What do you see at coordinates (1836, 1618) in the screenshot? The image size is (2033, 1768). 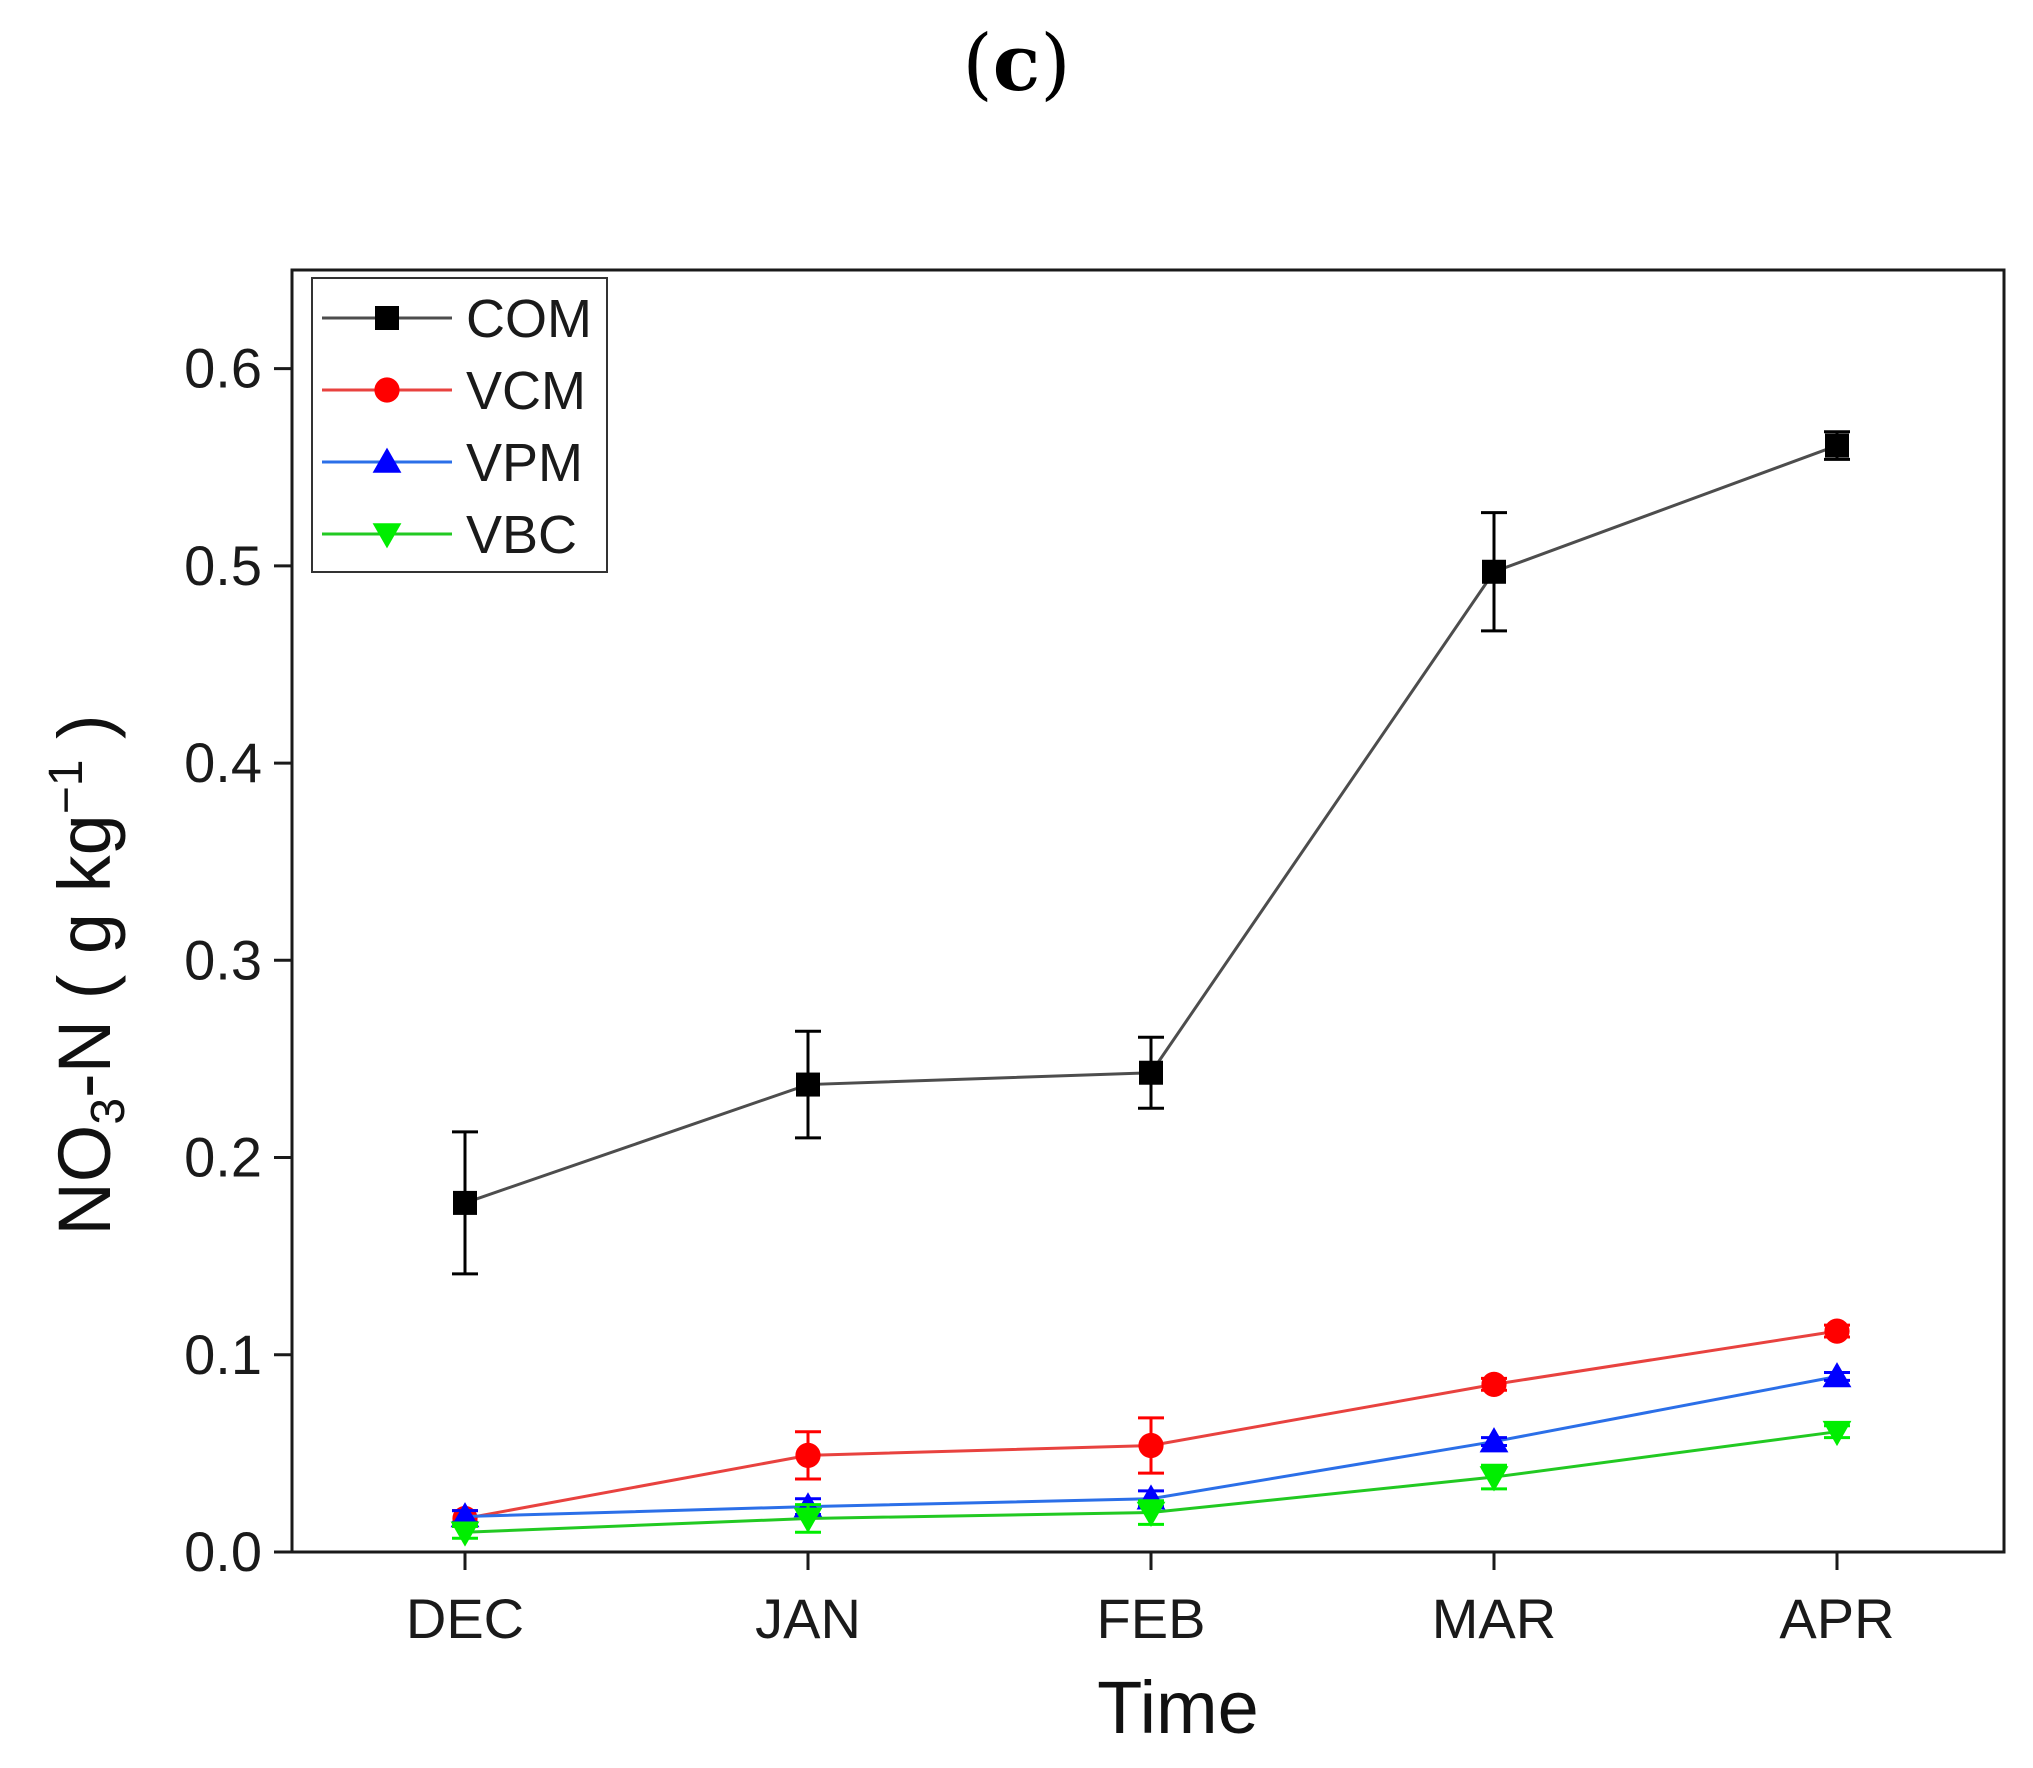 I see `x-tick-label: APR` at bounding box center [1836, 1618].